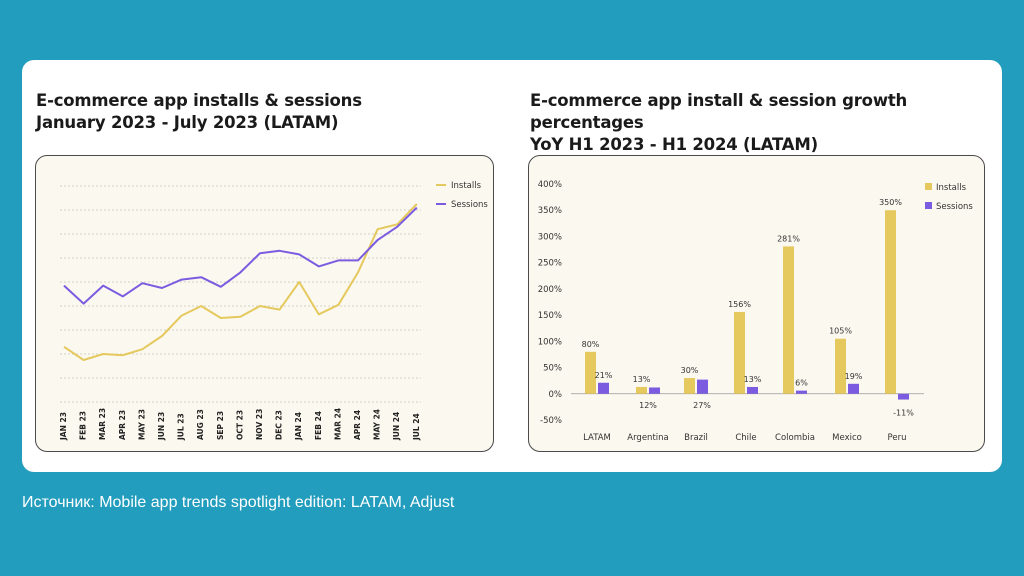  What do you see at coordinates (200, 424) in the screenshot?
I see `x-tick-label: AUG 23` at bounding box center [200, 424].